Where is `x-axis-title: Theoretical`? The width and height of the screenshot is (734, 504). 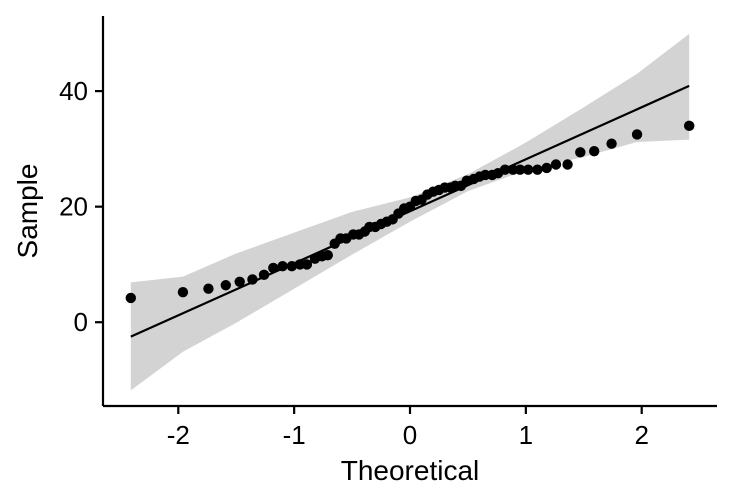
x-axis-title: Theoretical is located at coordinates (410, 470).